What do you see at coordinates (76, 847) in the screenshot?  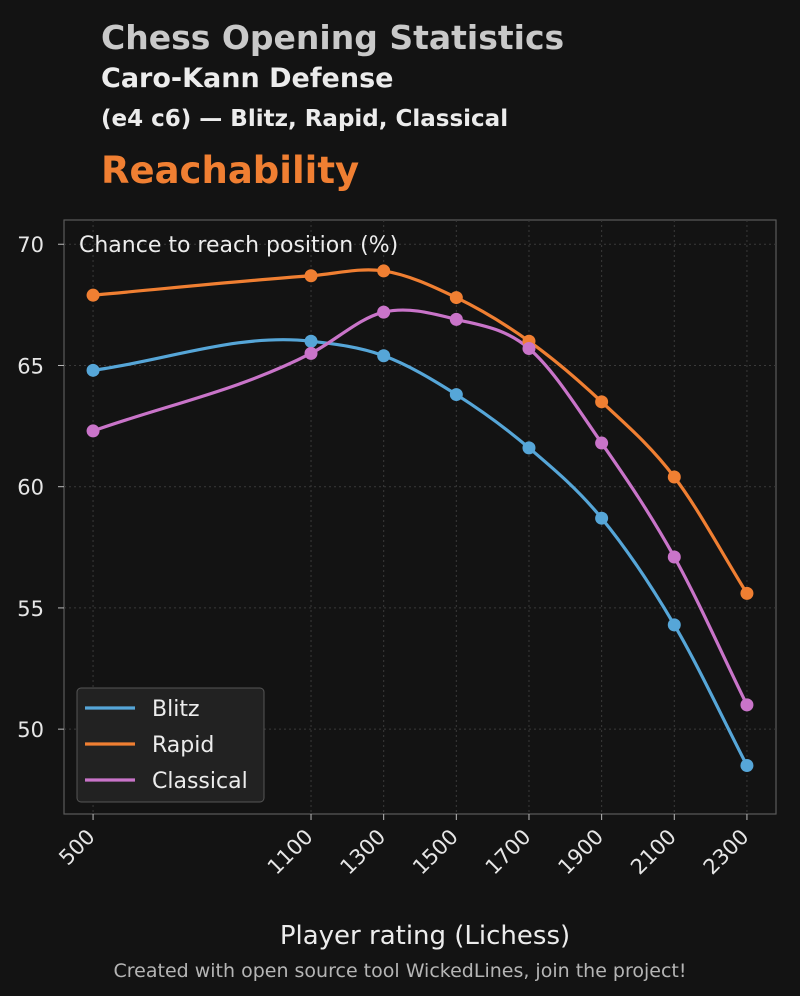 I see `x-tick-label: 500` at bounding box center [76, 847].